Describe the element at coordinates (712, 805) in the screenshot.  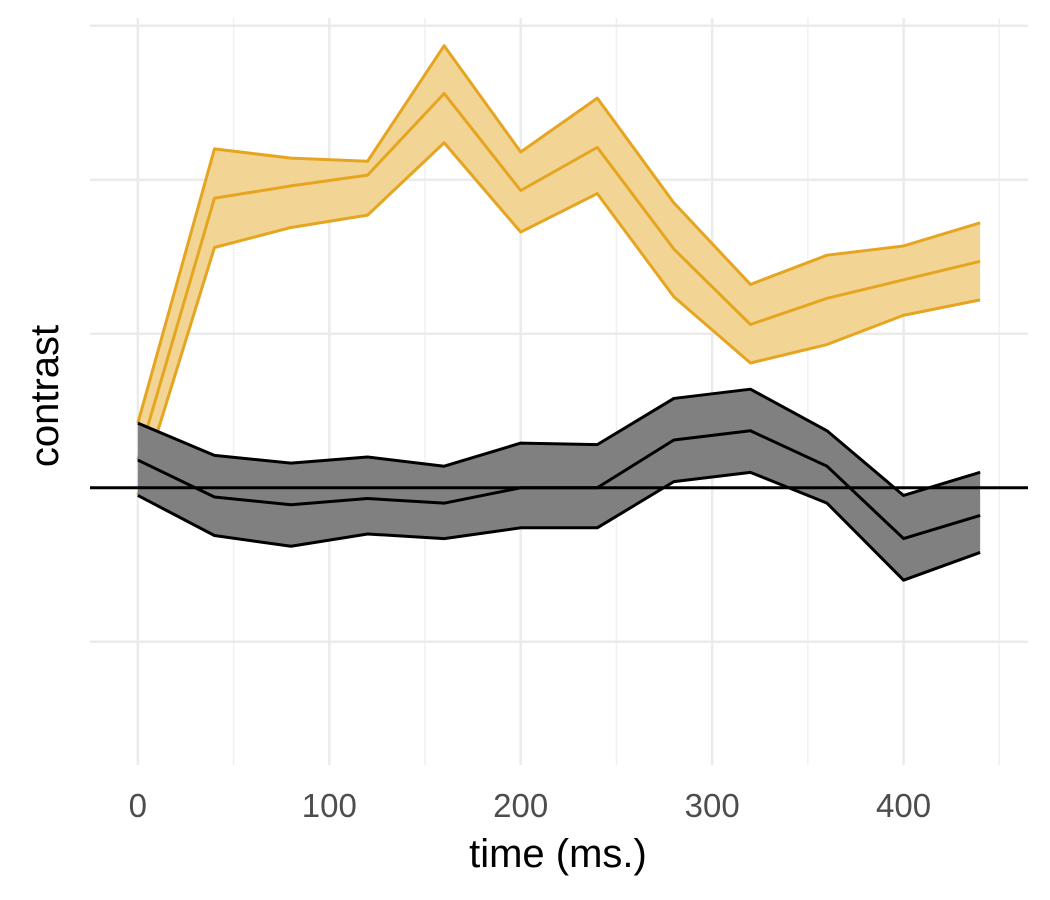
I see `x-tick-label: 300` at that location.